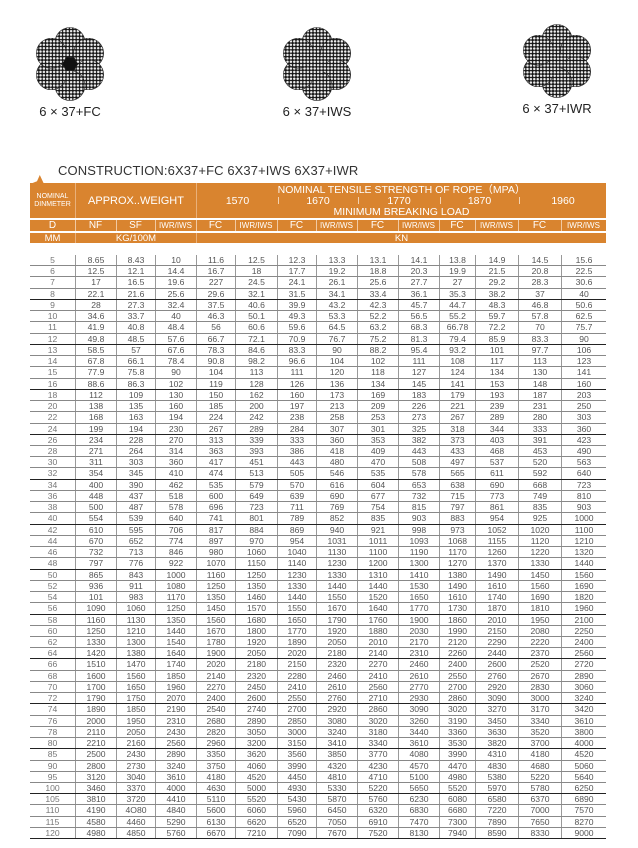  I want to click on value-cell: 2890, so click(583, 675).